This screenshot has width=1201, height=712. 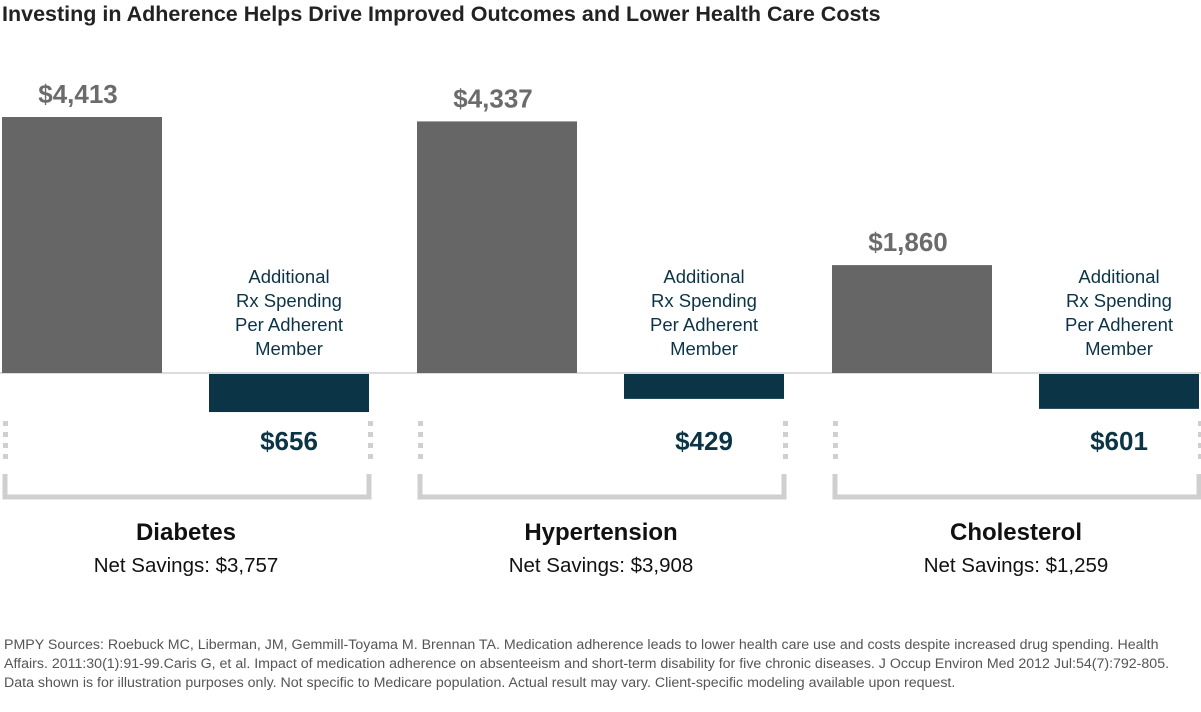 I want to click on value-label-negative: $429, so click(x=704, y=441).